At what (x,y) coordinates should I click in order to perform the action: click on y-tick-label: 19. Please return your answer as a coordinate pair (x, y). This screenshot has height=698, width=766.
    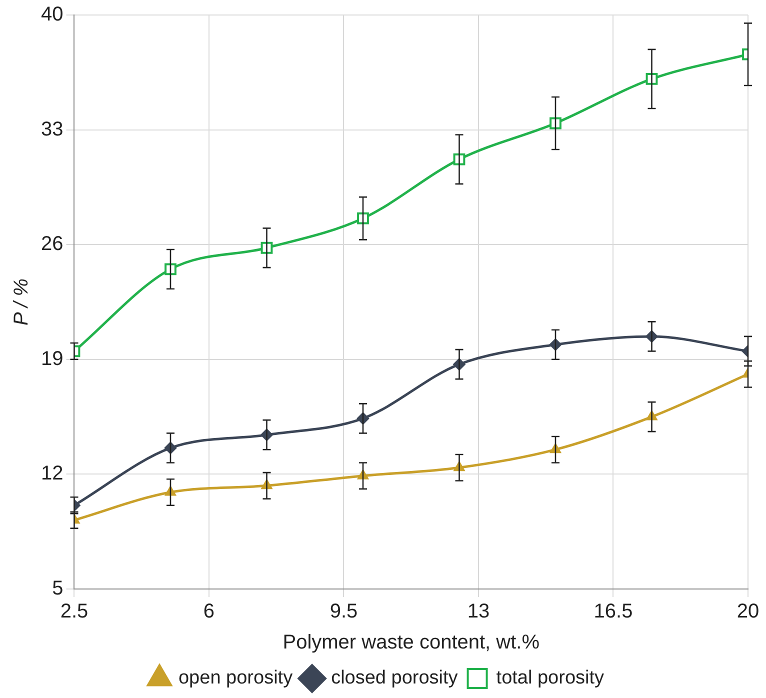
    Looking at the image, I should click on (52, 359).